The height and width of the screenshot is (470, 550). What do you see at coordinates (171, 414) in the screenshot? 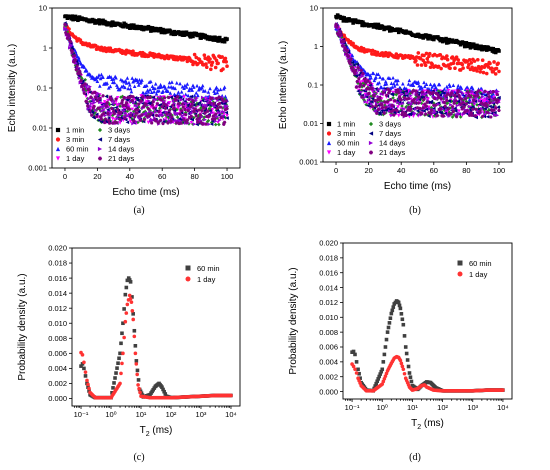
I see `x-tick-label: 10²` at bounding box center [171, 414].